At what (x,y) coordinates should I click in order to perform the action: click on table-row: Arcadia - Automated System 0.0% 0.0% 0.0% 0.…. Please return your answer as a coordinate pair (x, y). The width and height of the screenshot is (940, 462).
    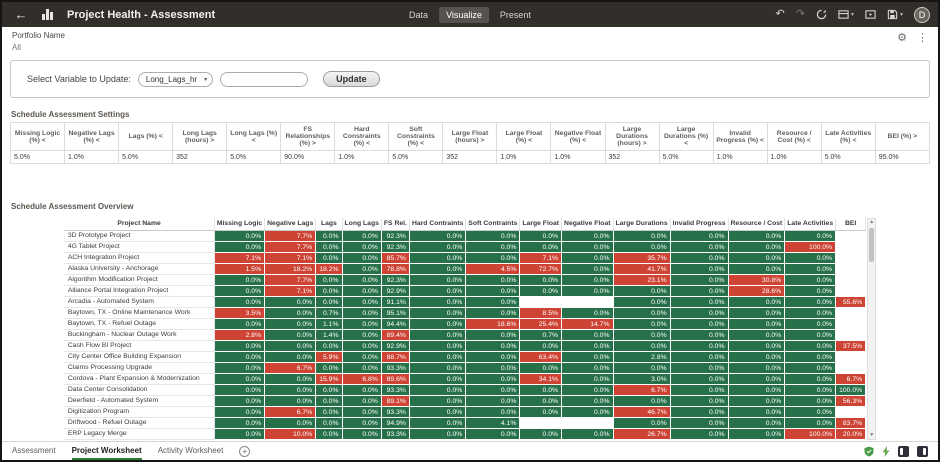
    Looking at the image, I should click on (465, 302).